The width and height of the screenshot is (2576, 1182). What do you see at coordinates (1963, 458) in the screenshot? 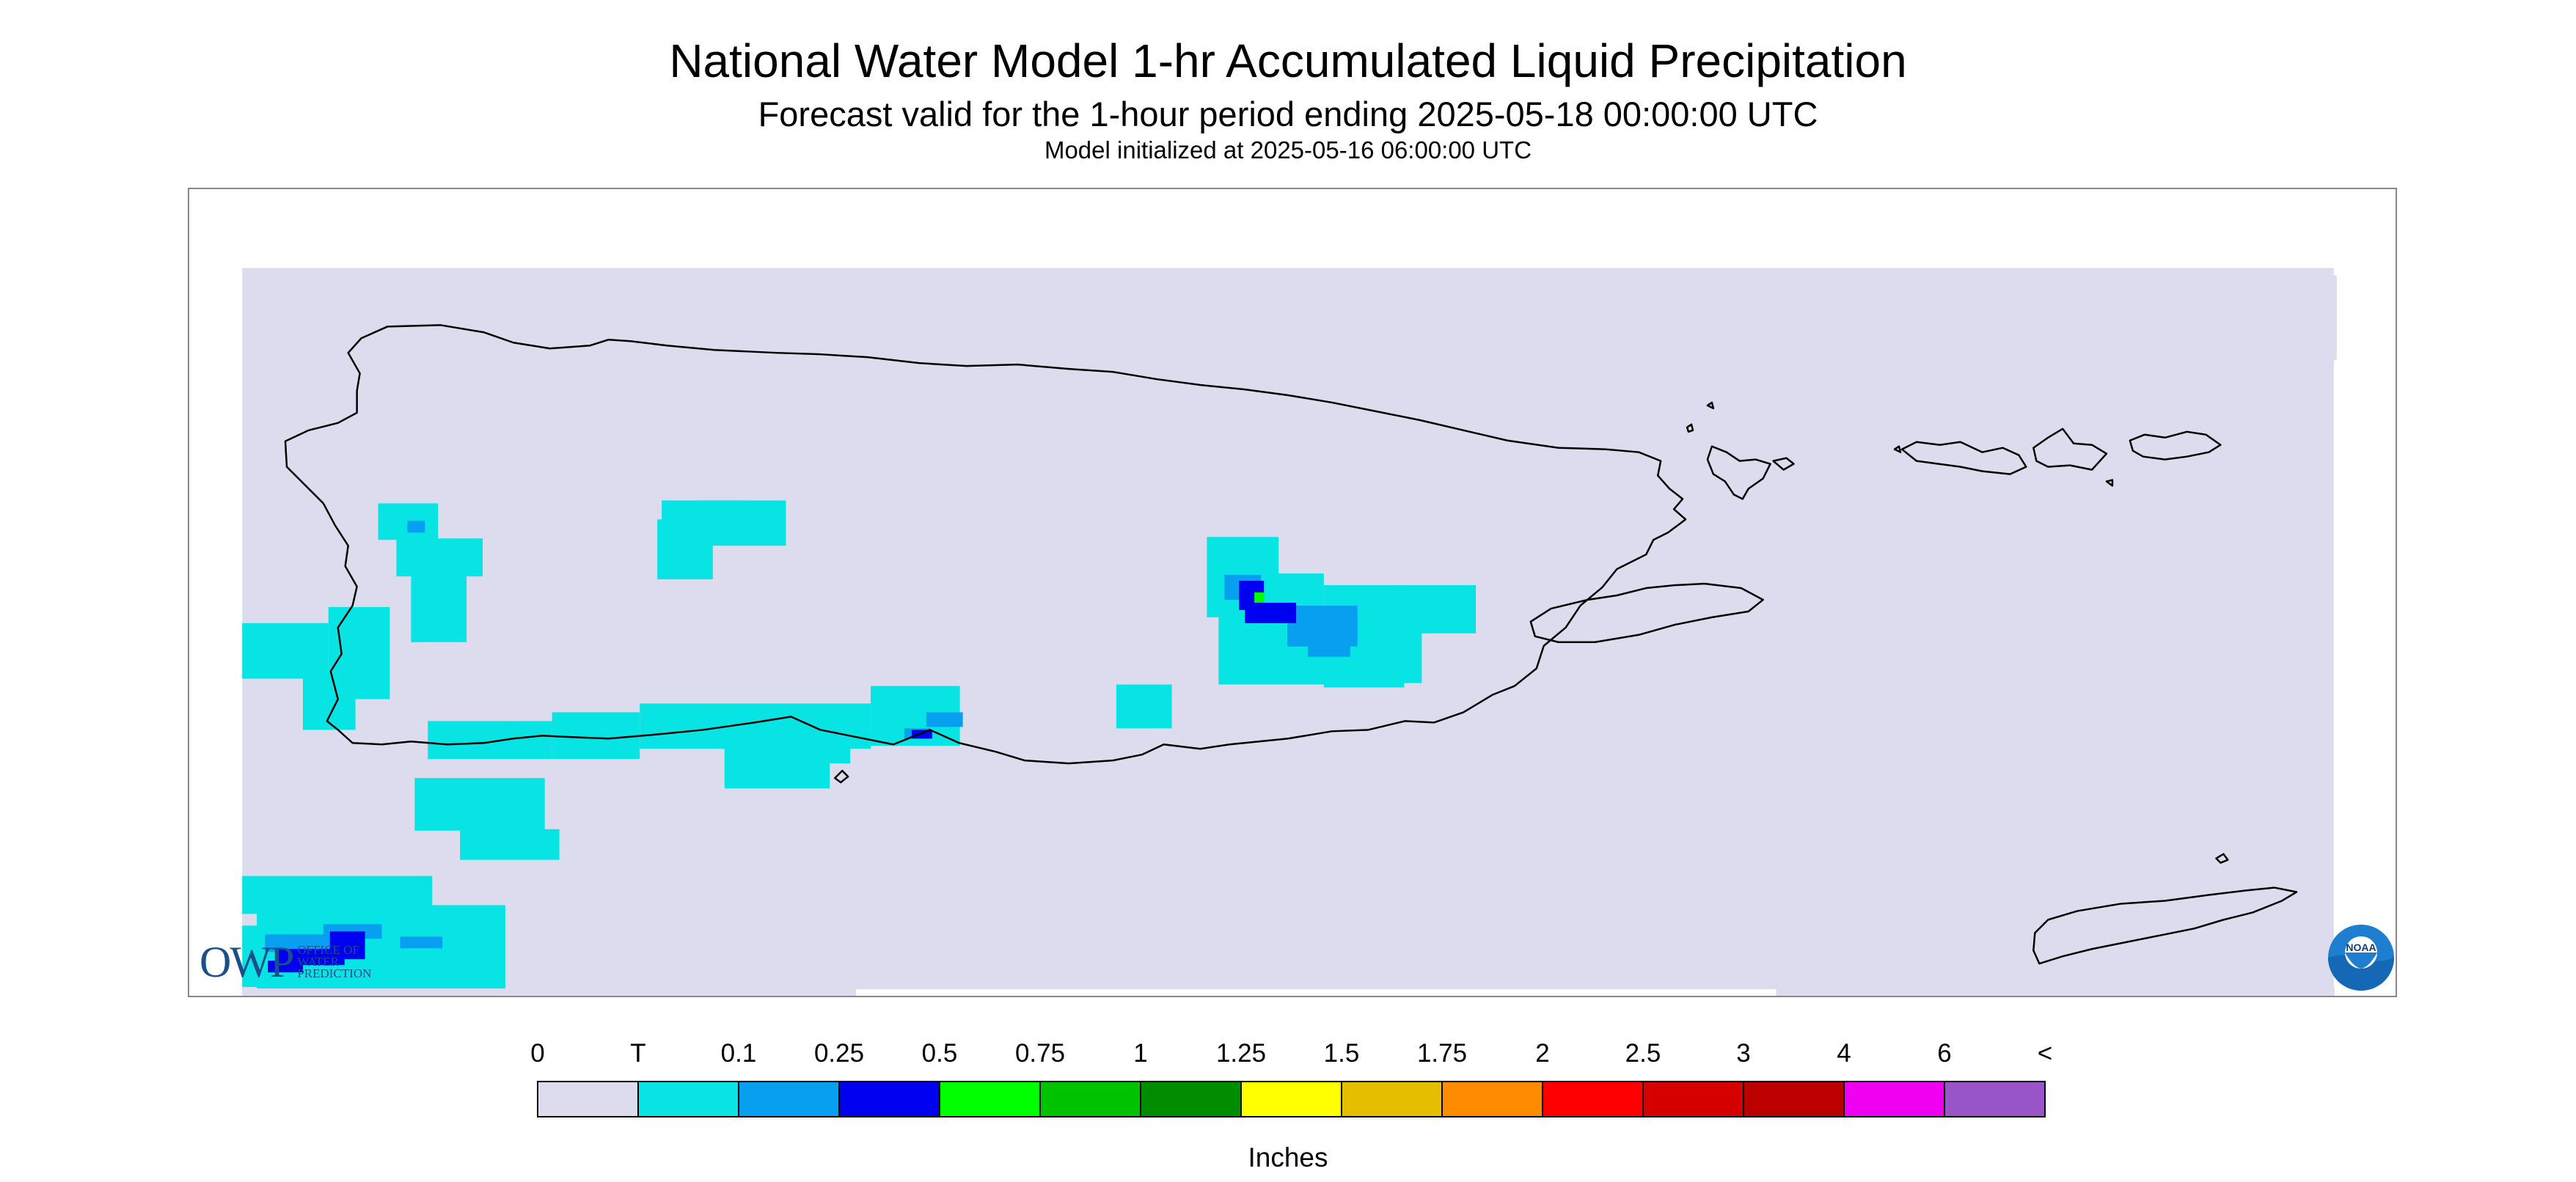
I see `st-thomas-coast` at bounding box center [1963, 458].